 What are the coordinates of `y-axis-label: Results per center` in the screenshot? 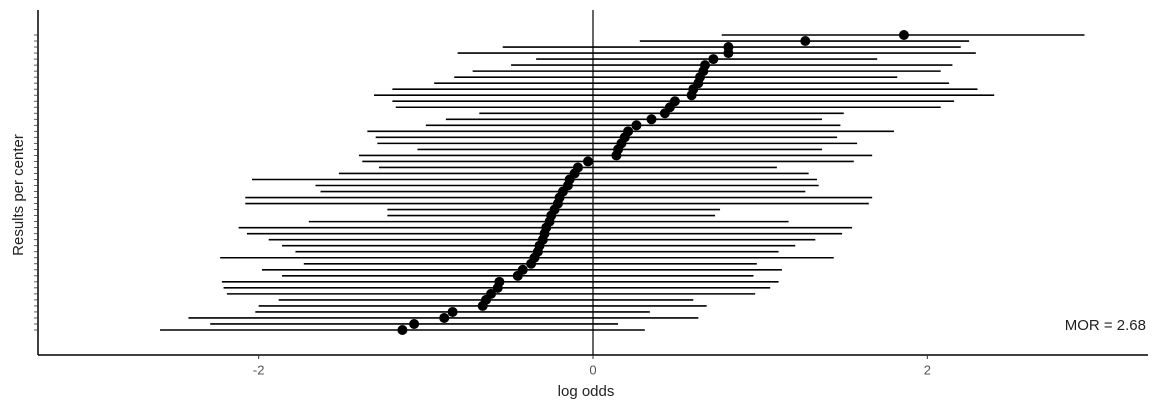 It's located at (18, 195).